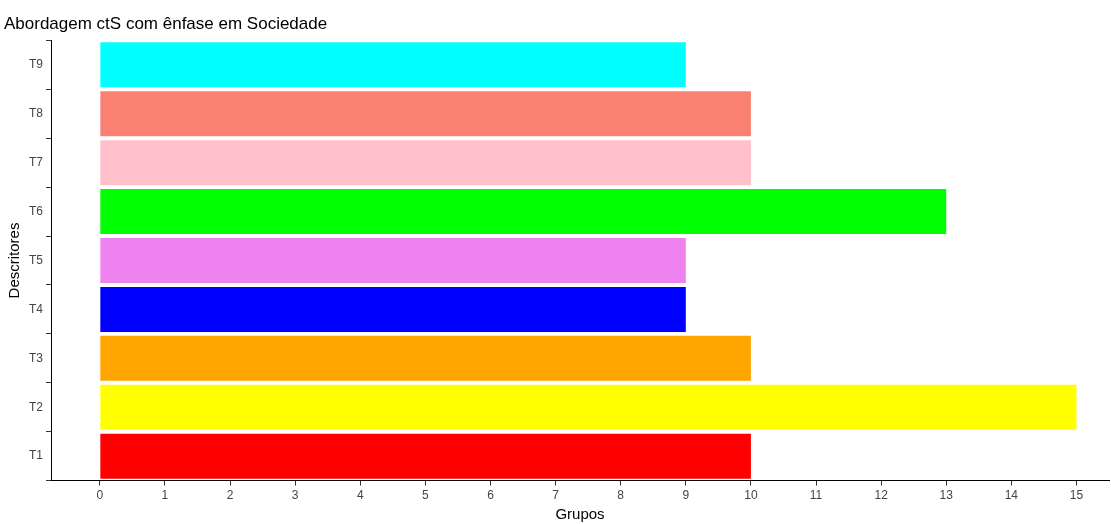 The width and height of the screenshot is (1111, 524). What do you see at coordinates (491, 495) in the screenshot?
I see `x-tick-label: 6` at bounding box center [491, 495].